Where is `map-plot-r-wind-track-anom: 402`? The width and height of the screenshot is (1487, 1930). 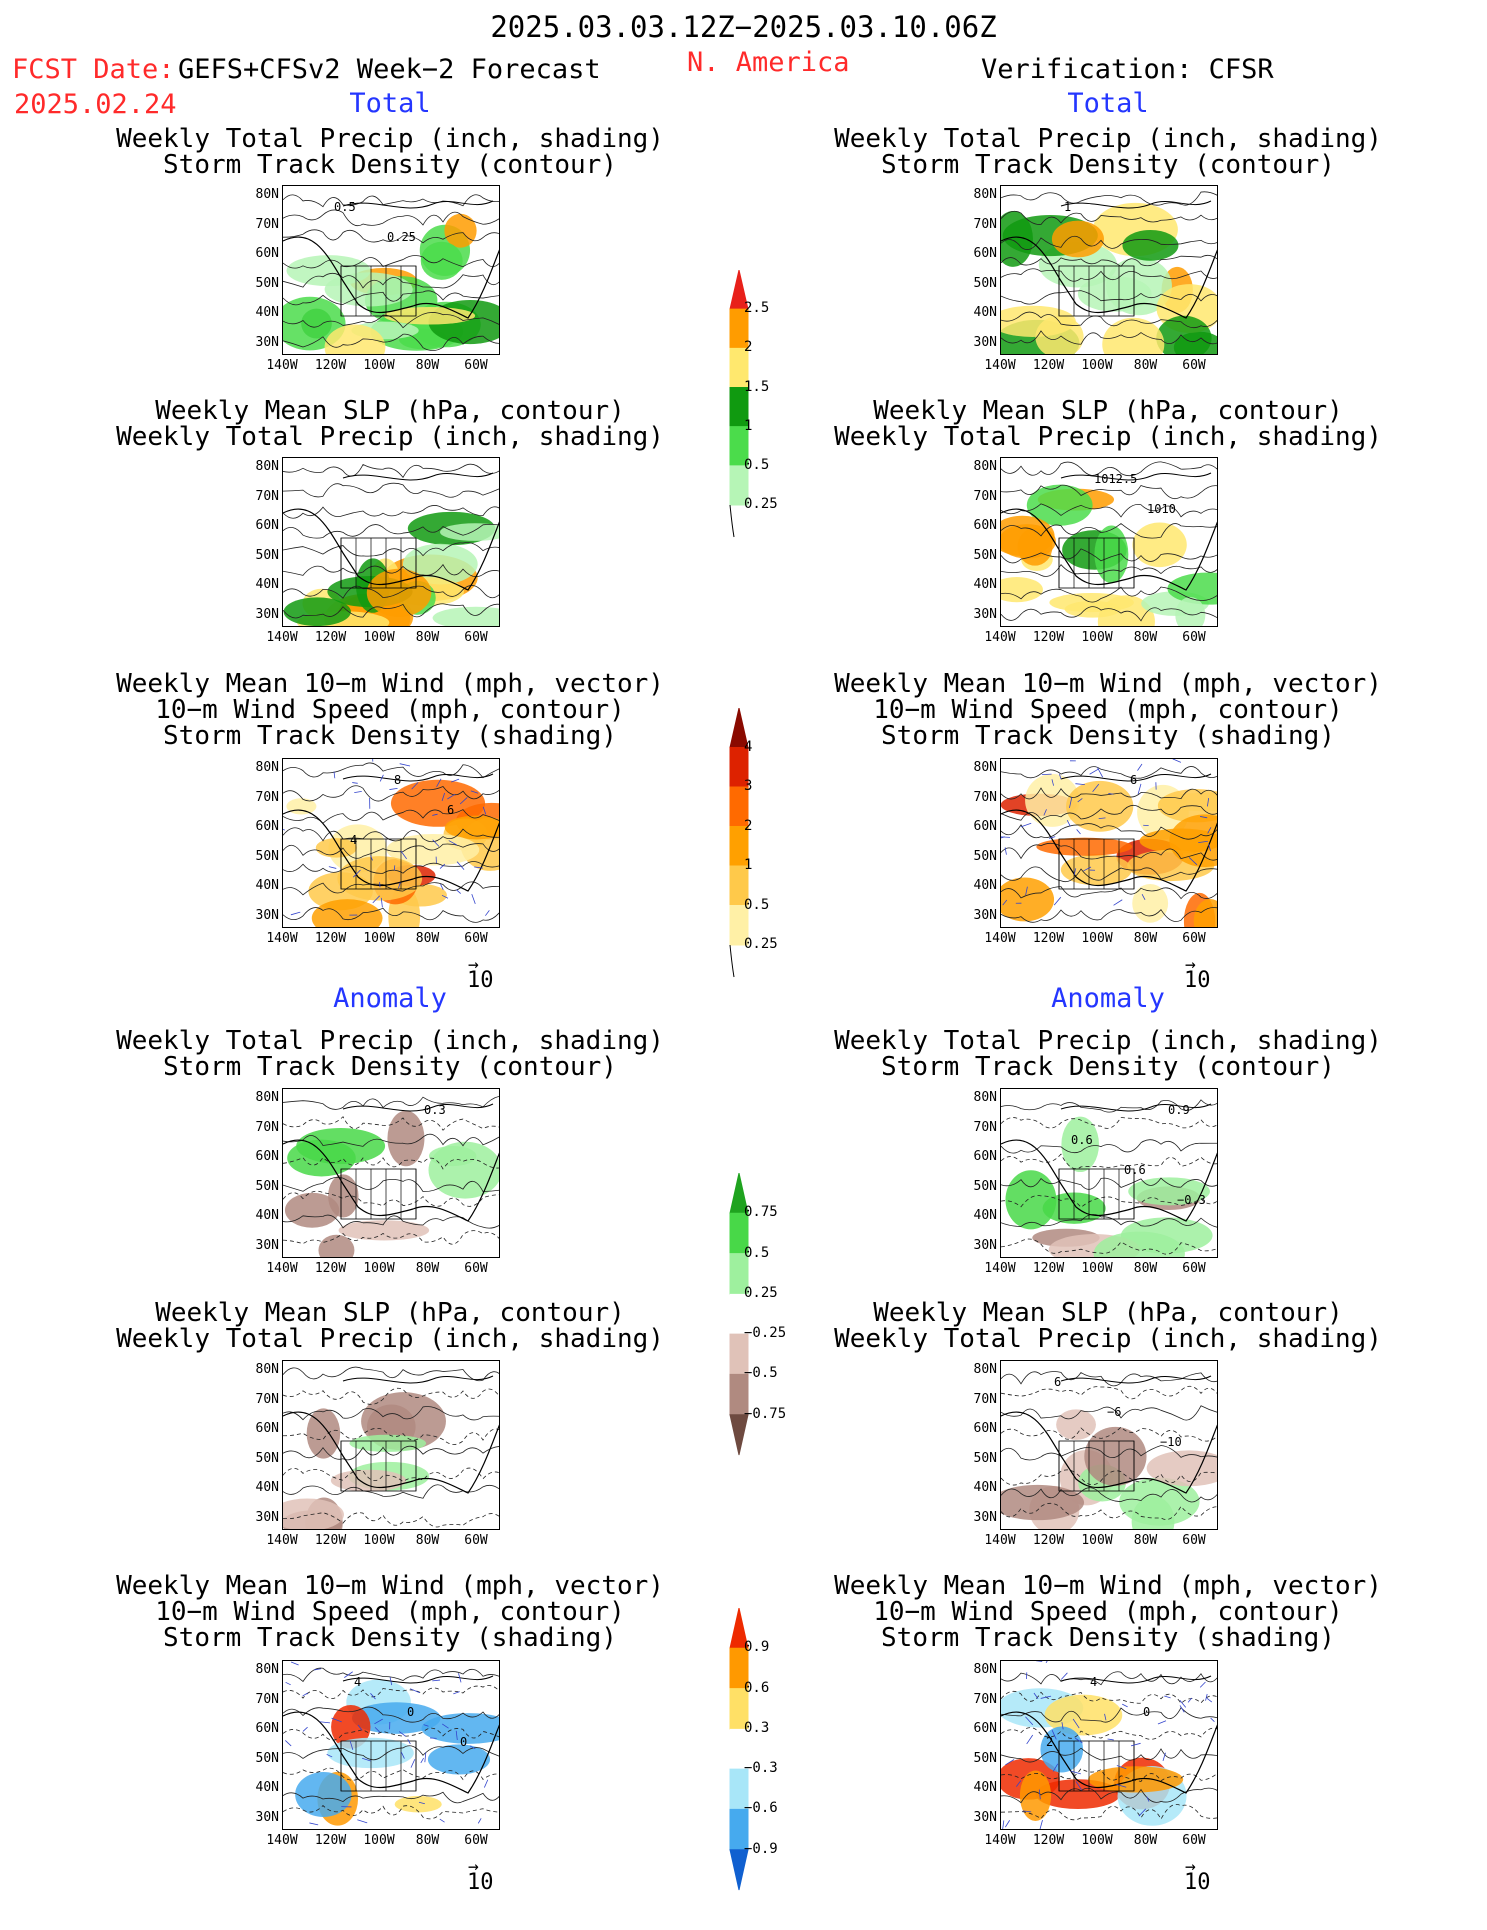 map-plot-r-wind-track-anom: 402 is located at coordinates (1109, 1745).